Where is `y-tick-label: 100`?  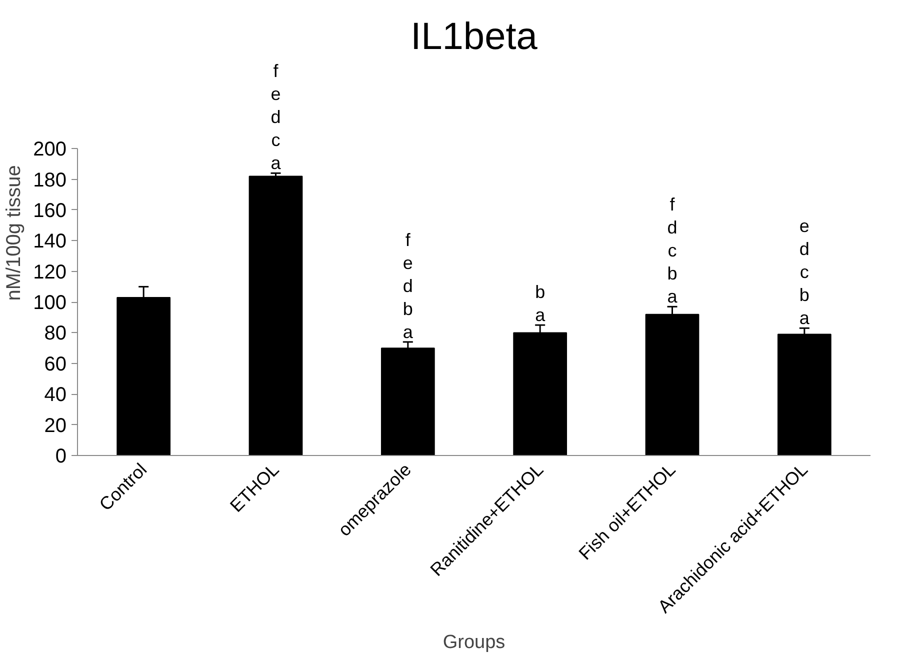 y-tick-label: 100 is located at coordinates (50, 303).